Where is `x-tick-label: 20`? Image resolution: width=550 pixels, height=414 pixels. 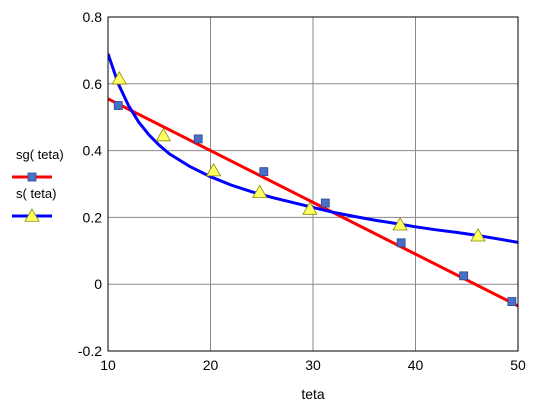
x-tick-label: 20 is located at coordinates (211, 365).